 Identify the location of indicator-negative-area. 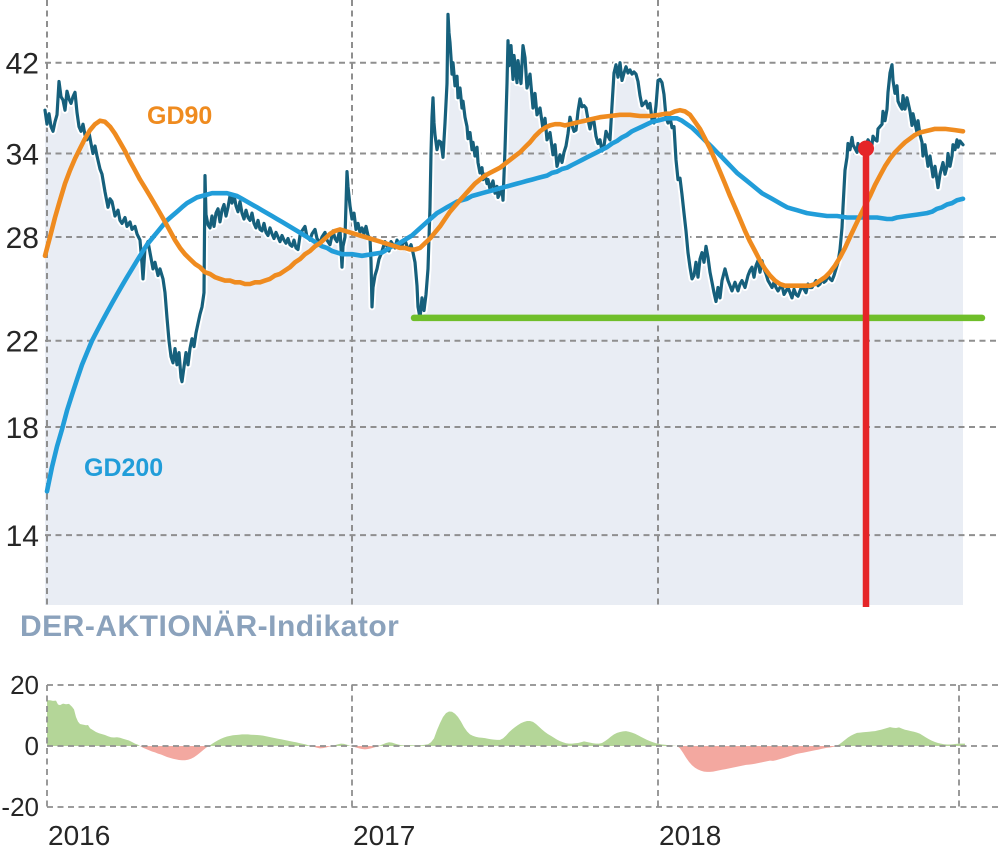
(506, 759).